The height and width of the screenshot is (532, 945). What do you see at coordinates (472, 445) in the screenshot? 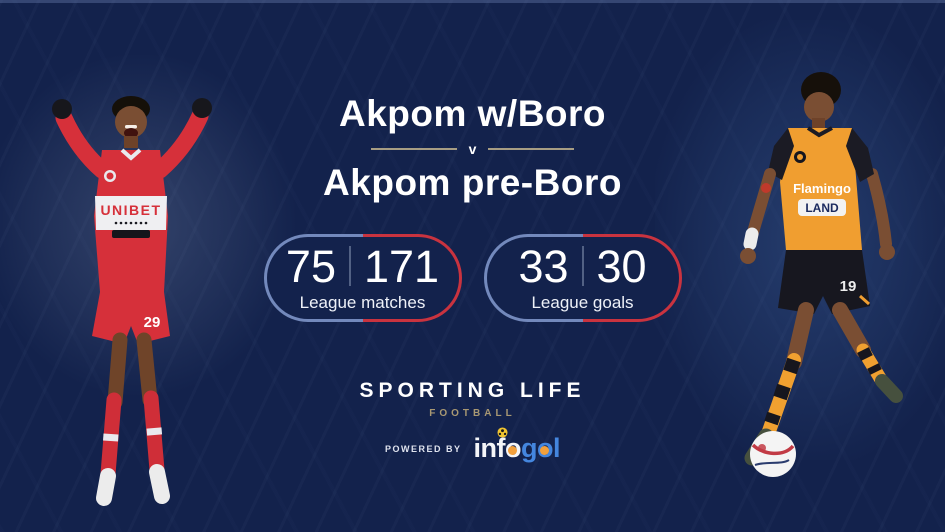
I see `powered-by-row: POWERED BY inf o g o l` at bounding box center [472, 445].